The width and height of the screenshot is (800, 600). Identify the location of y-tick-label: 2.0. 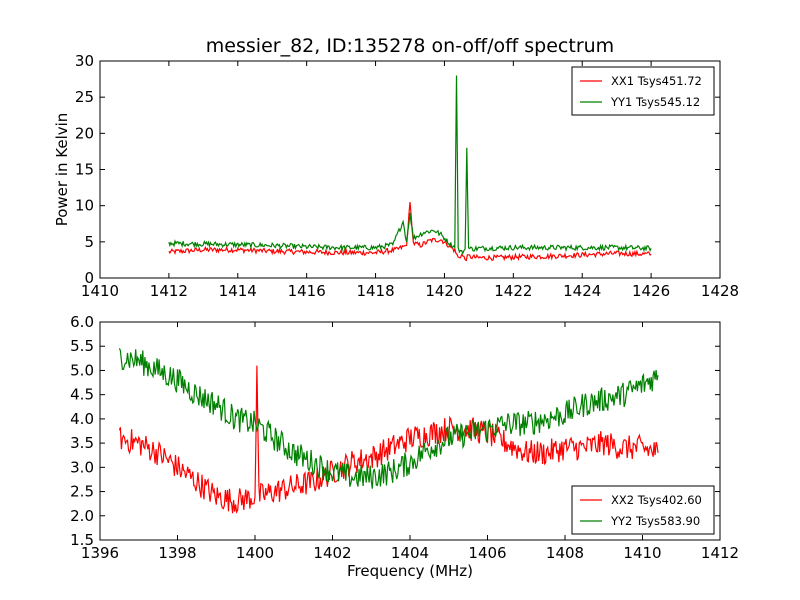
(82, 516).